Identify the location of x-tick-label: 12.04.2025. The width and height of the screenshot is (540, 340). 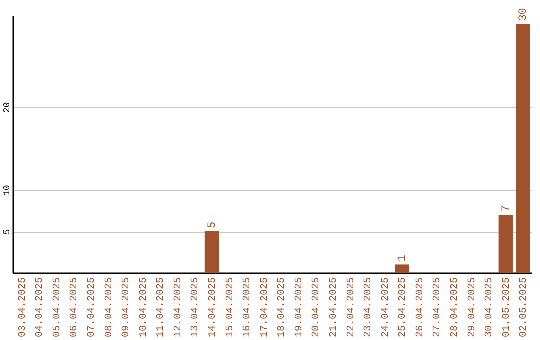
(178, 308).